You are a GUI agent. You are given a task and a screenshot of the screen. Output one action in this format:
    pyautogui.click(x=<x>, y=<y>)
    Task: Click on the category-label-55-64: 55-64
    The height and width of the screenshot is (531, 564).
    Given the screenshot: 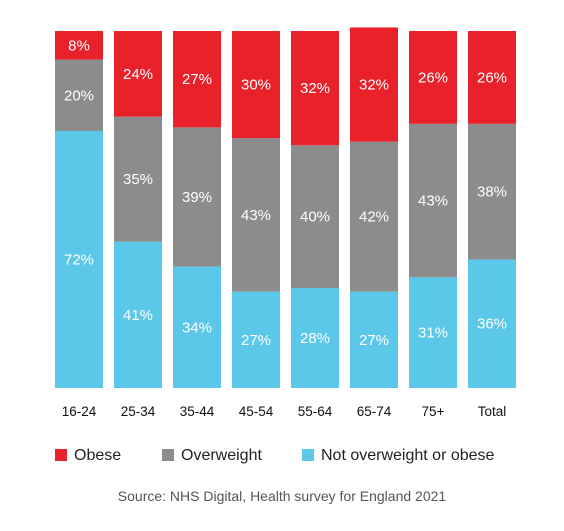 What is the action you would take?
    pyautogui.click(x=315, y=411)
    